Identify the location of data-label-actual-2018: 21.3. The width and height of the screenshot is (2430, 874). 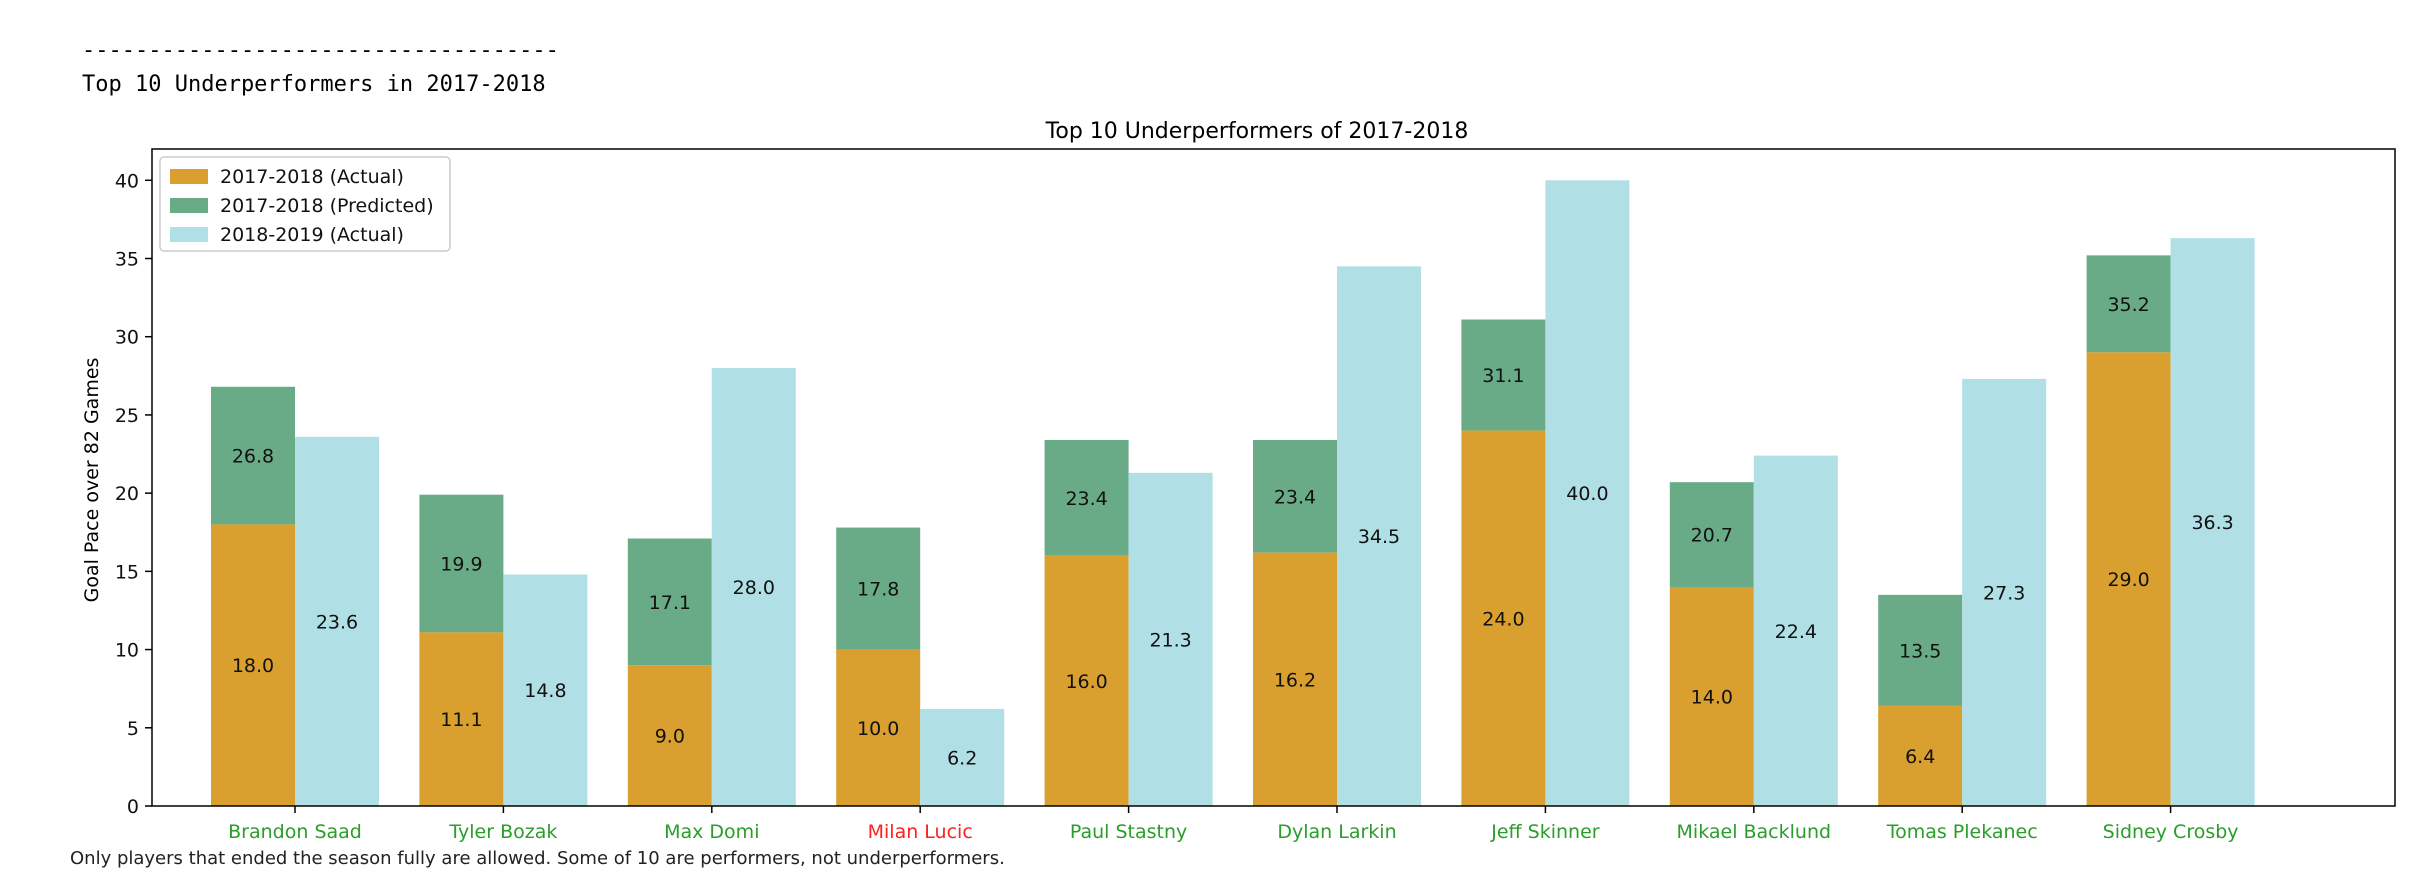
(1170, 640).